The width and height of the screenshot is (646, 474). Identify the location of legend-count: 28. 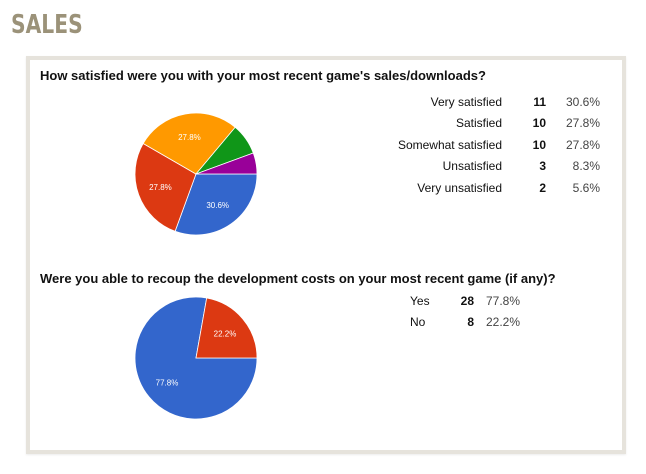
(467, 300).